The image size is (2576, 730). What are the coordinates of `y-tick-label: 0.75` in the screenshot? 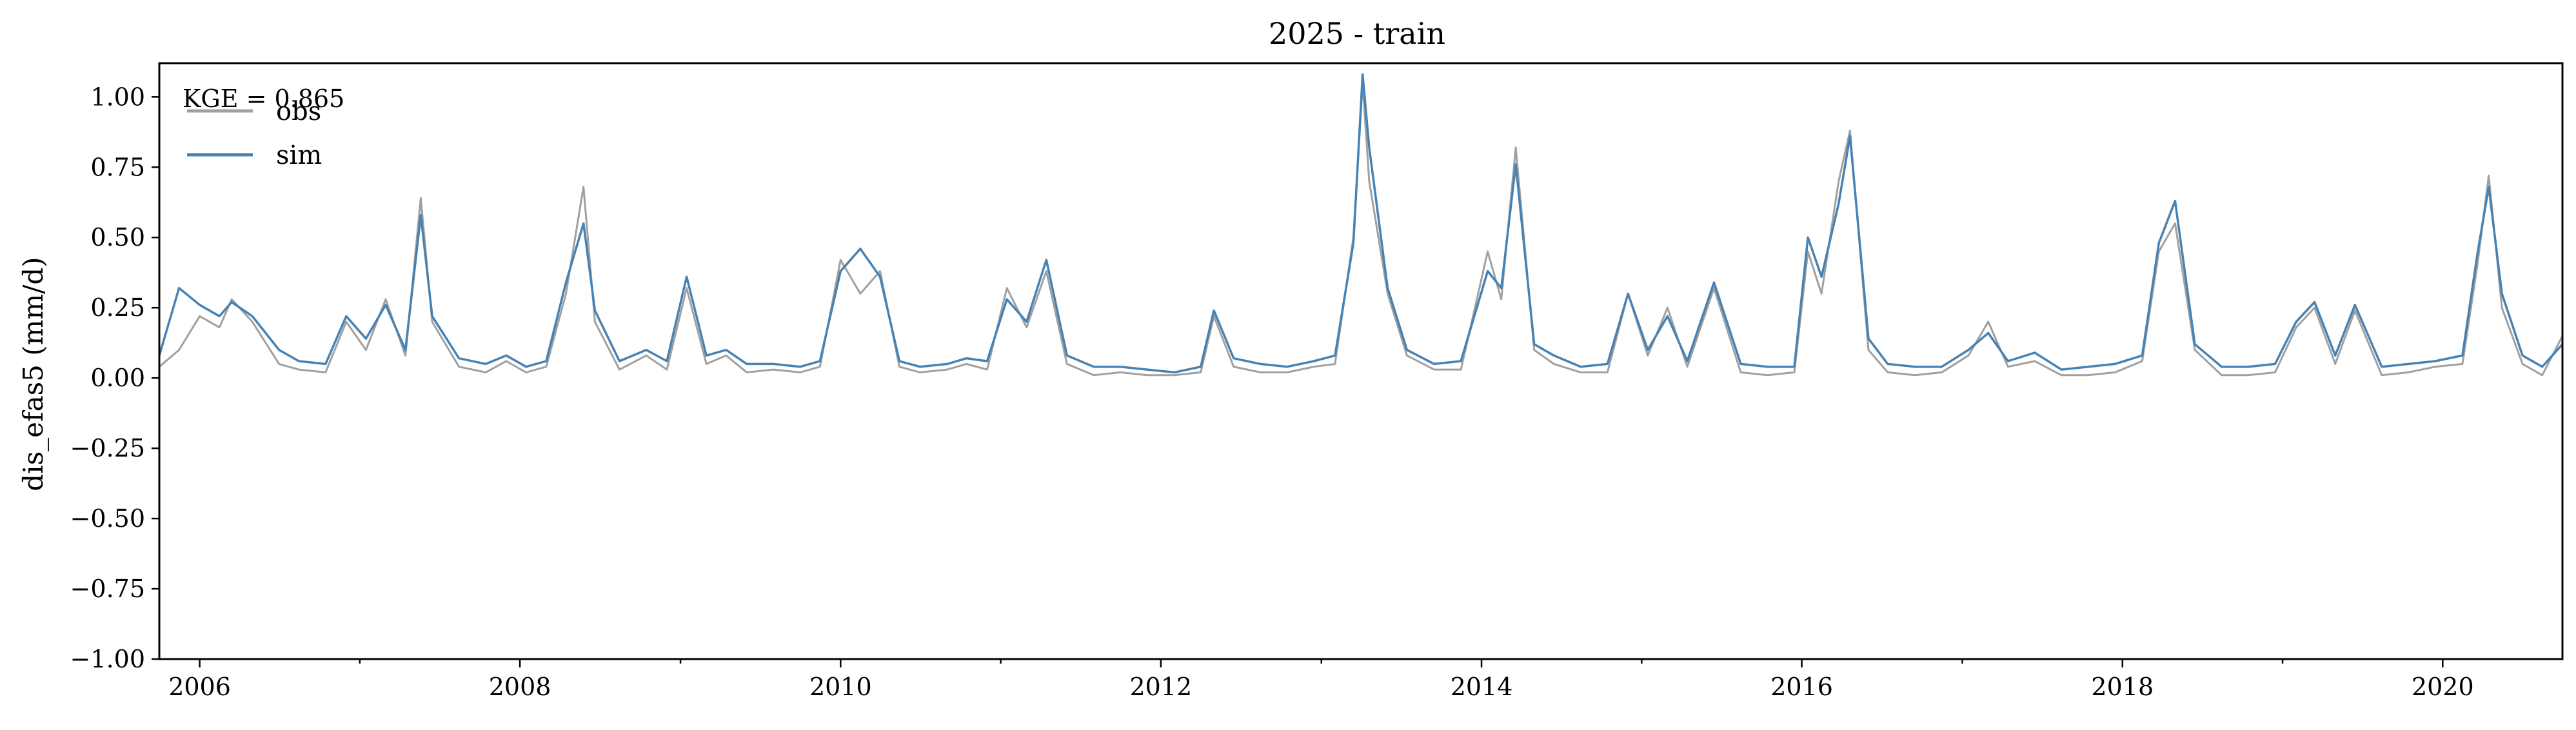 It's located at (118, 167).